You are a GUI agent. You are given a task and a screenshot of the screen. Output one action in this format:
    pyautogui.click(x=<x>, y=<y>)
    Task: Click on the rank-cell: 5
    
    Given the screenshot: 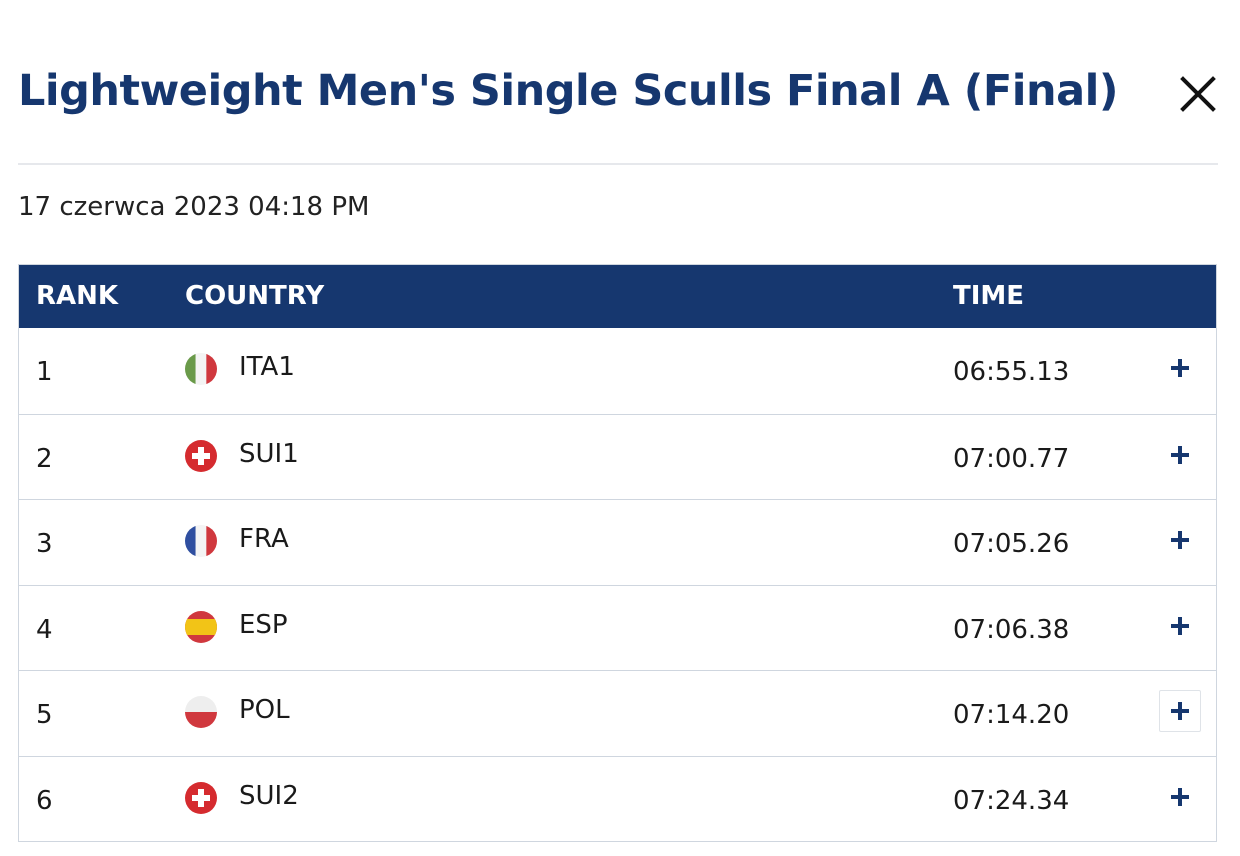 What is the action you would take?
    pyautogui.click(x=44, y=715)
    